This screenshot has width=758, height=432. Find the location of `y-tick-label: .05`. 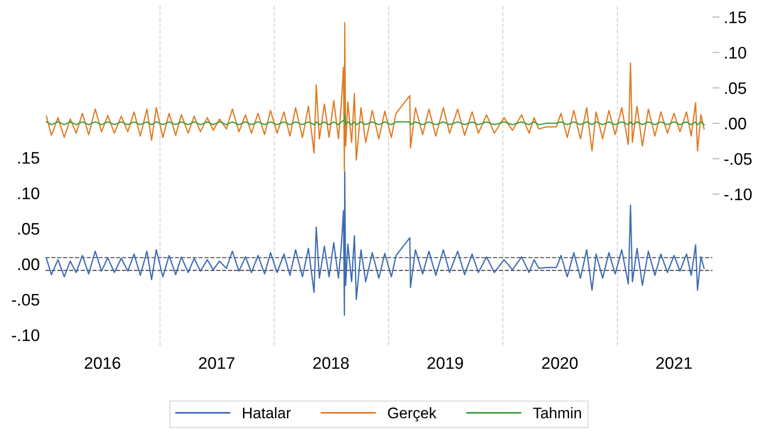

y-tick-label: .05 is located at coordinates (29, 228).